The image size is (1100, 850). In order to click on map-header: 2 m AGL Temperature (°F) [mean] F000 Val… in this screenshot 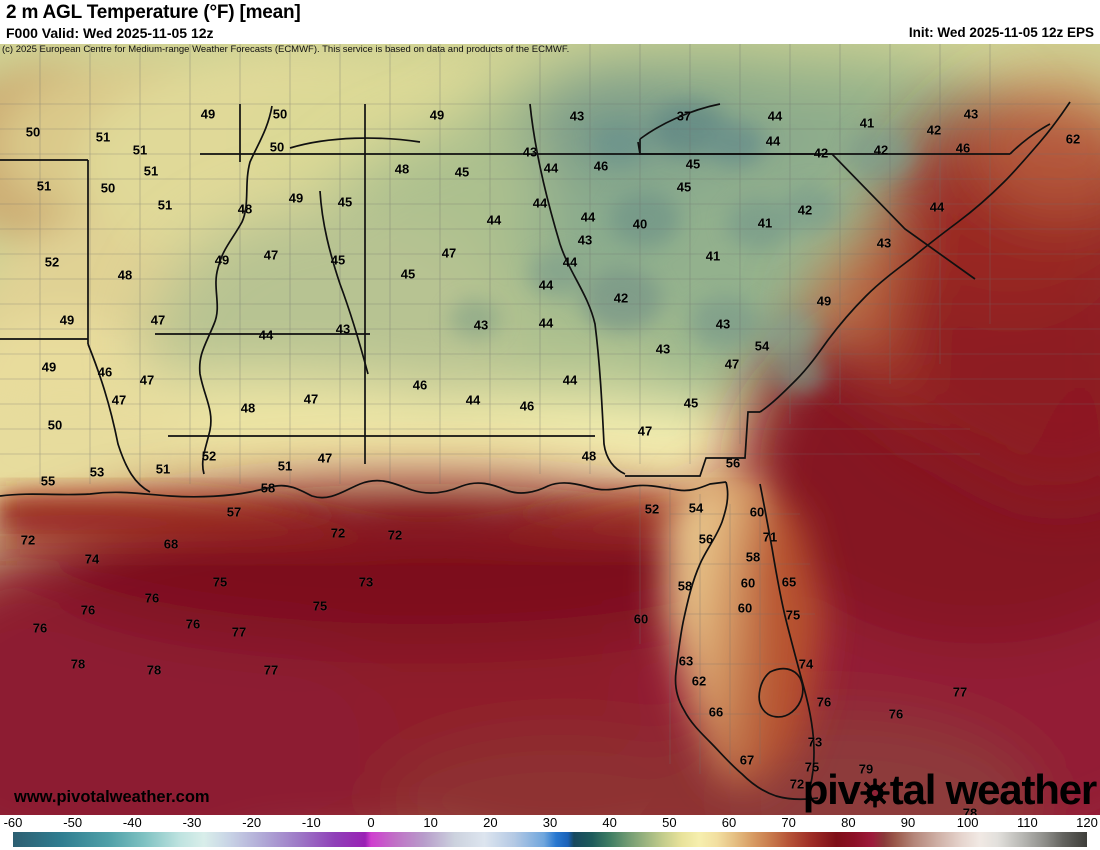, I will do `click(550, 22)`.